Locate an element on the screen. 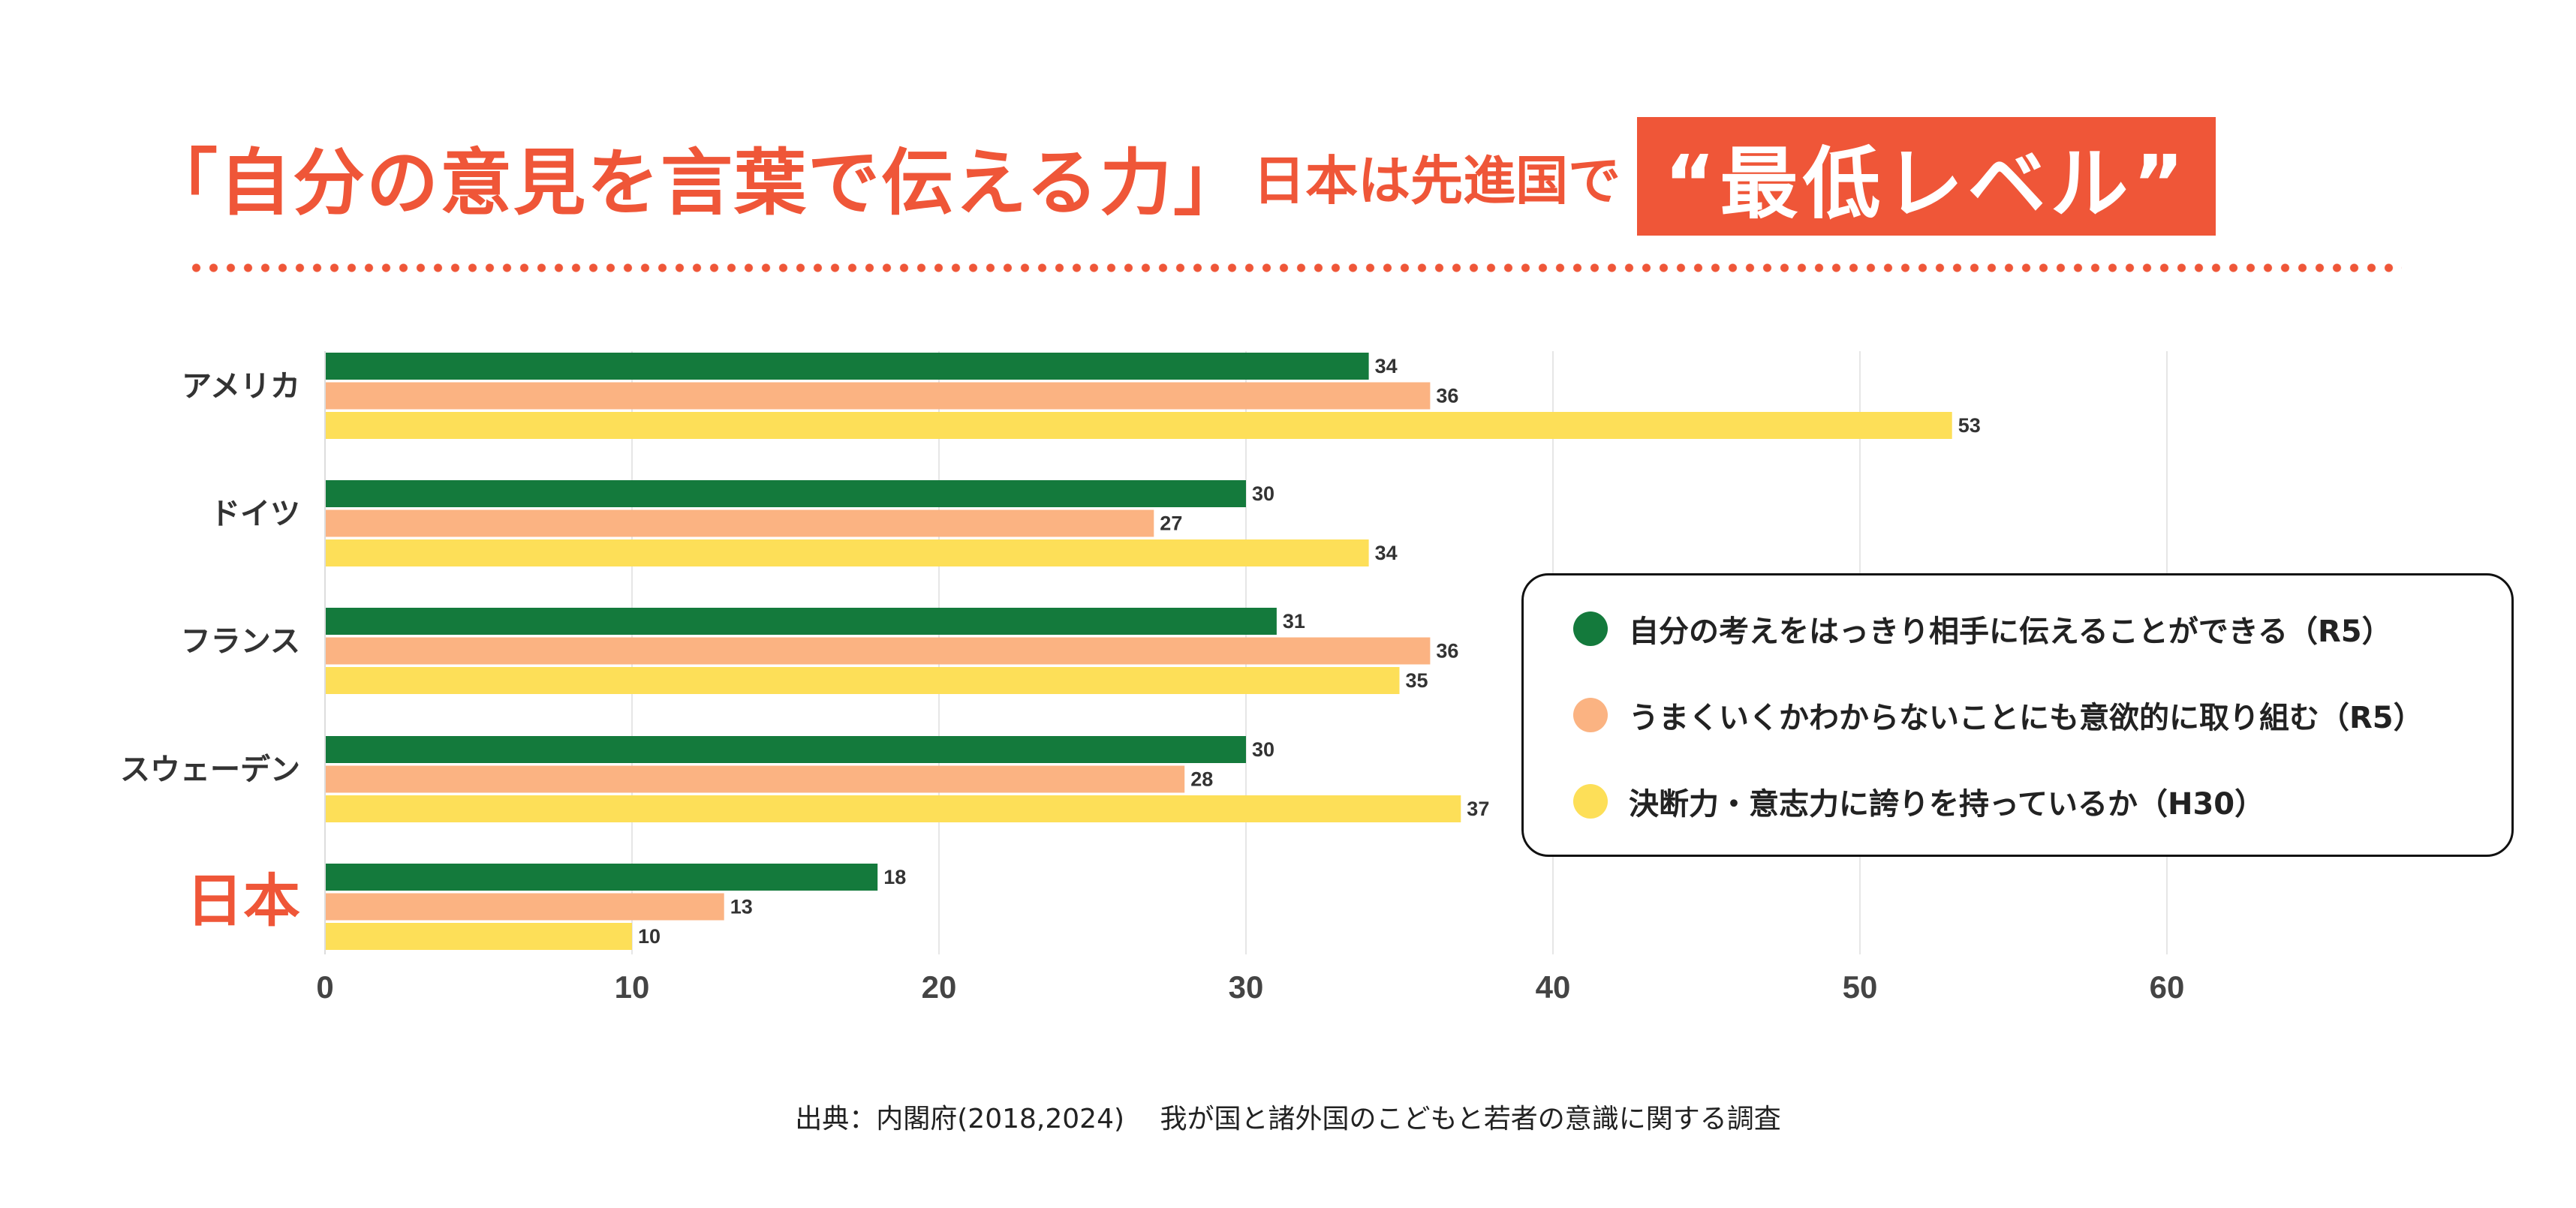  x-tick-label: 40 is located at coordinates (1554, 987).